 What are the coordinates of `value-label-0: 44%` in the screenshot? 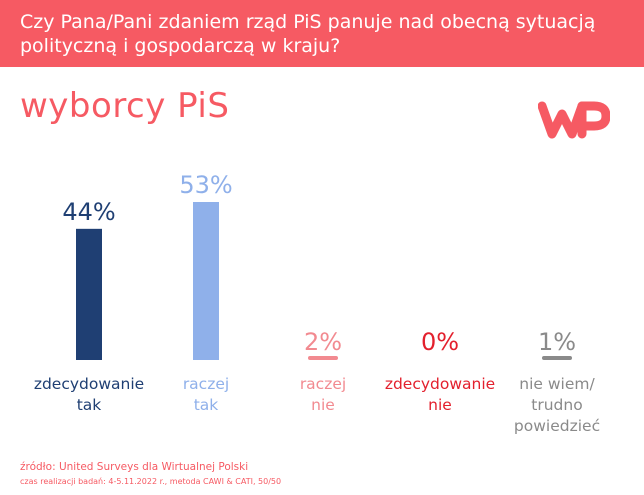 It's located at (88, 212).